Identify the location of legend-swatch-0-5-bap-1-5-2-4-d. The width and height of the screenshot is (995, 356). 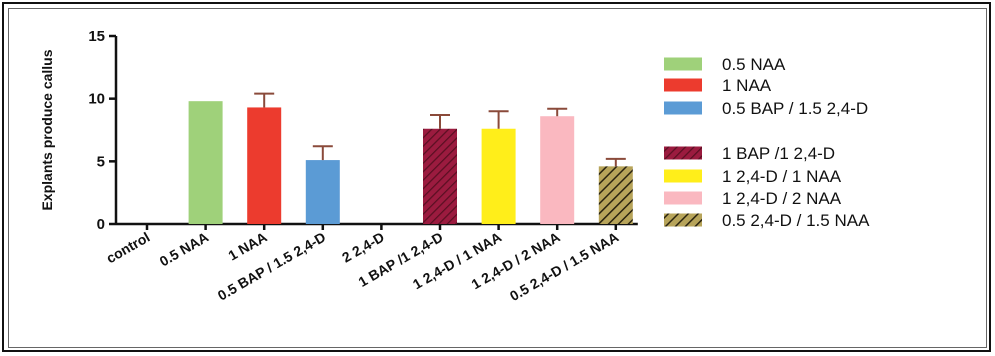
(683, 108).